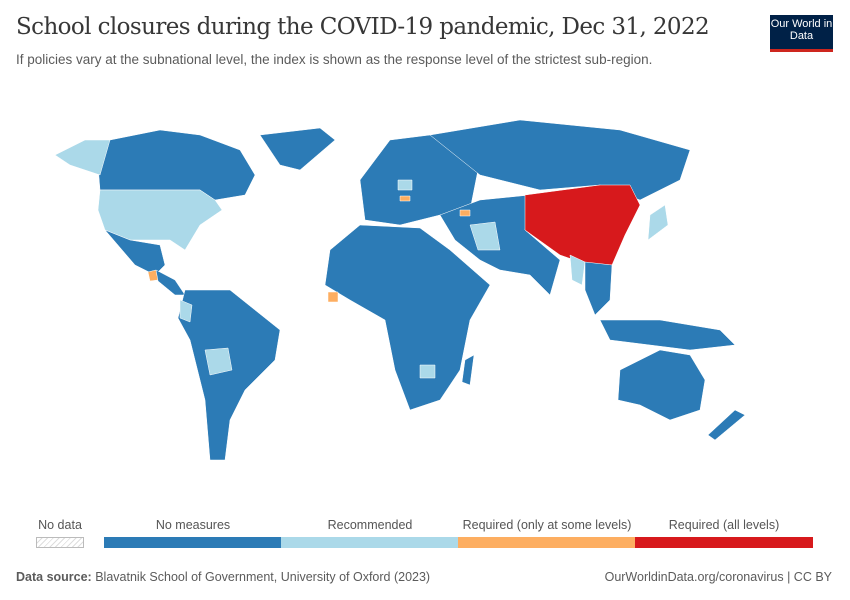 Image resolution: width=850 pixels, height=600 pixels. Describe the element at coordinates (82, 157) in the screenshot. I see `region-alaska` at that location.